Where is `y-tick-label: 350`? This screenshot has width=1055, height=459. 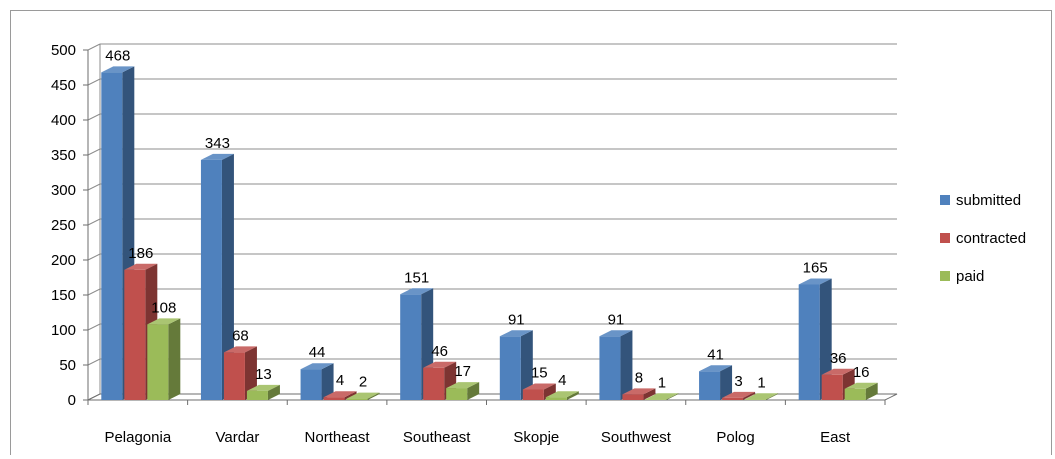
y-tick-label: 350 is located at coordinates (63, 155).